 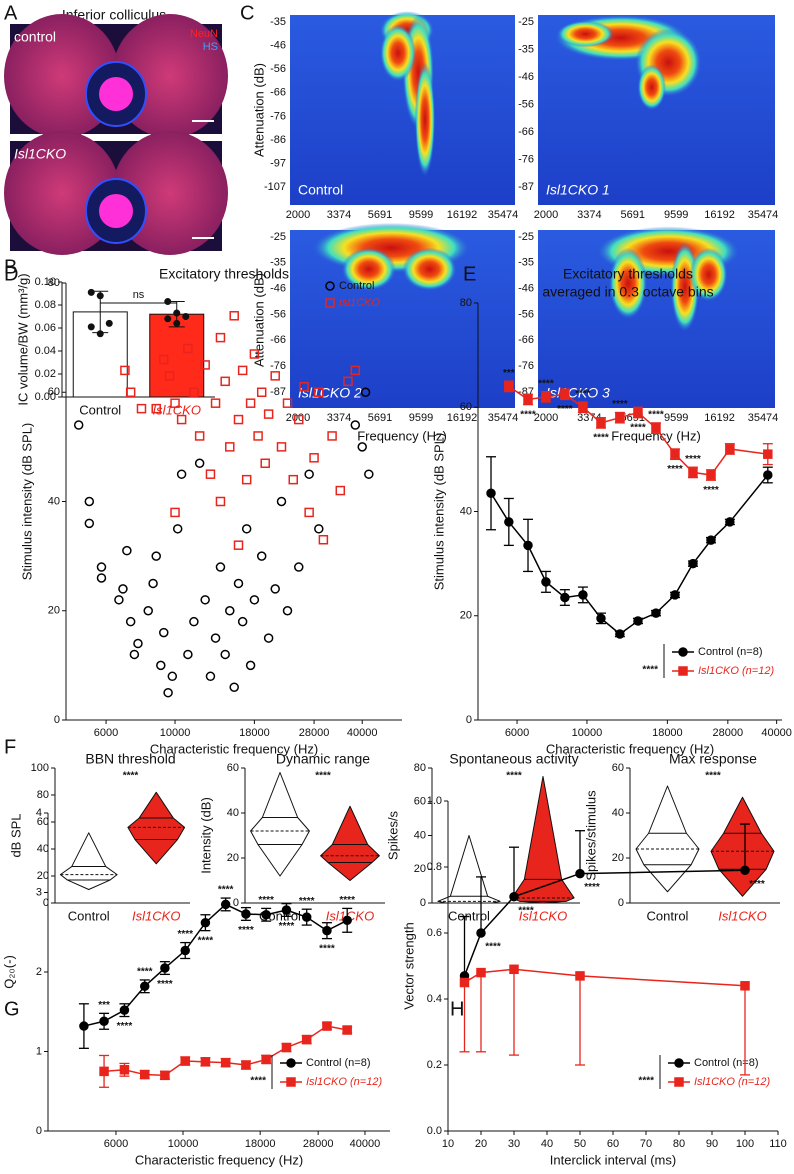 I want to click on panel-letter: H, so click(x=457, y=1009).